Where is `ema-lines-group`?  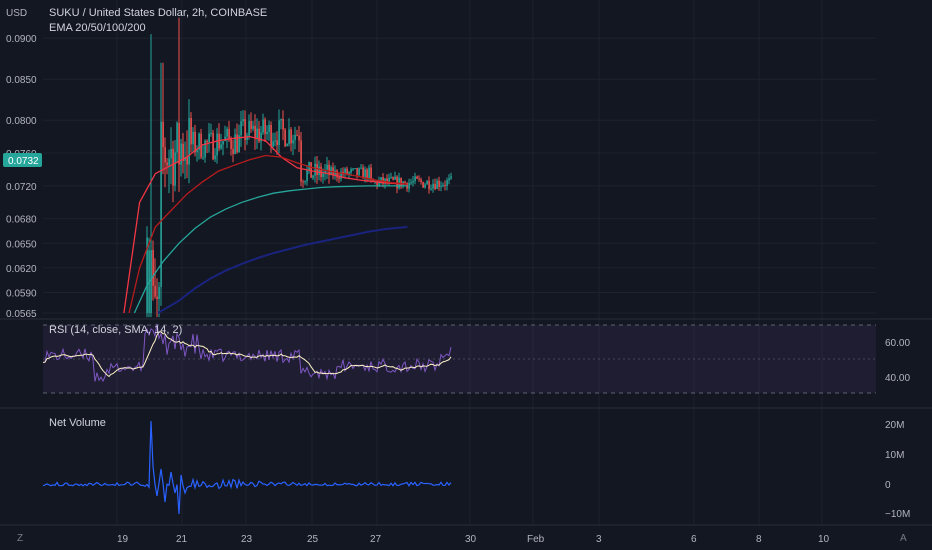
ema-lines-group is located at coordinates (265, 224).